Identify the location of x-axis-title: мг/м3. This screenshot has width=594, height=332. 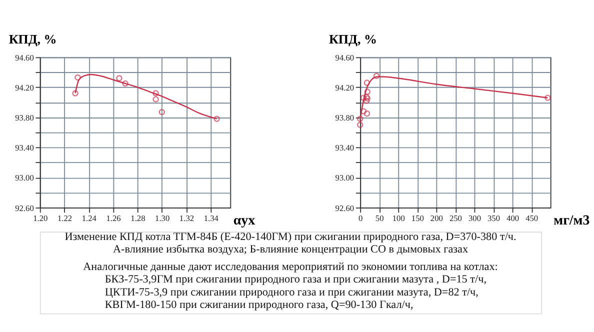
(572, 221).